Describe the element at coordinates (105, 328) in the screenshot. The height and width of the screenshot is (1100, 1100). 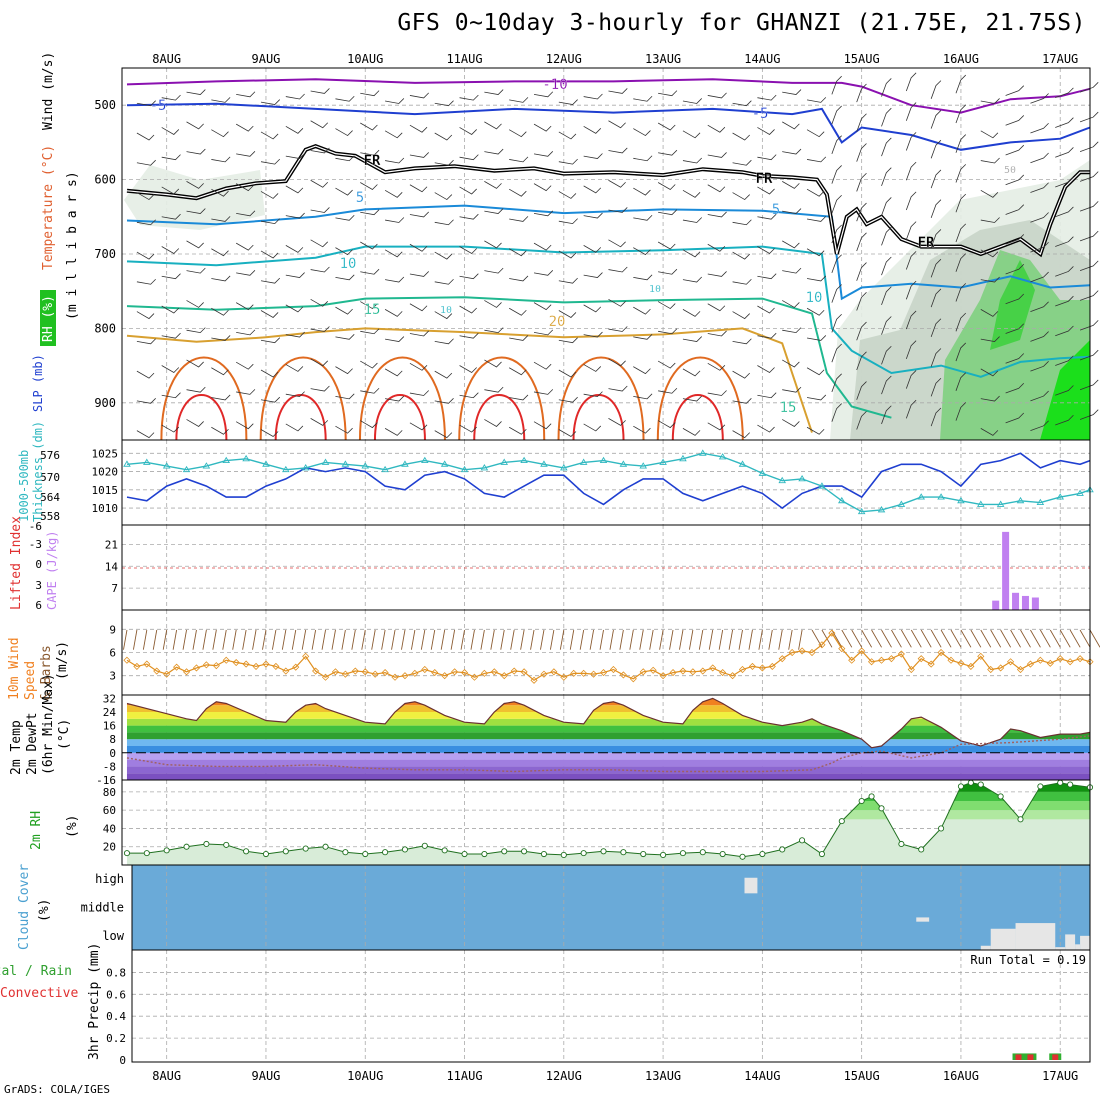
I see `y-tick-label: 800` at that location.